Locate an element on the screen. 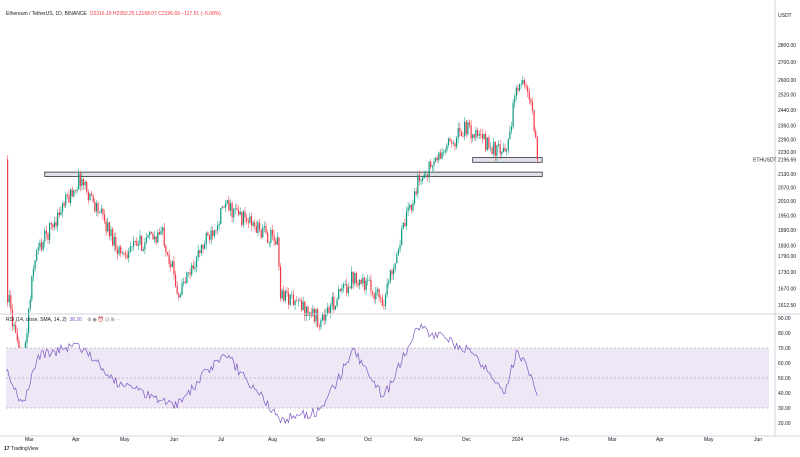 This screenshot has height=457, width=800. more-icon: ⋯ is located at coordinates (118, 320).